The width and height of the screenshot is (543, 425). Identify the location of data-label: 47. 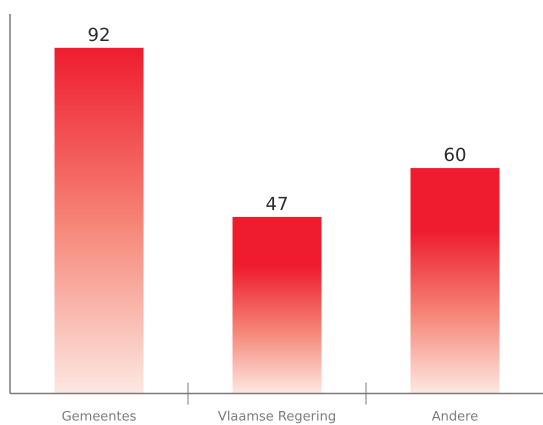
(277, 204).